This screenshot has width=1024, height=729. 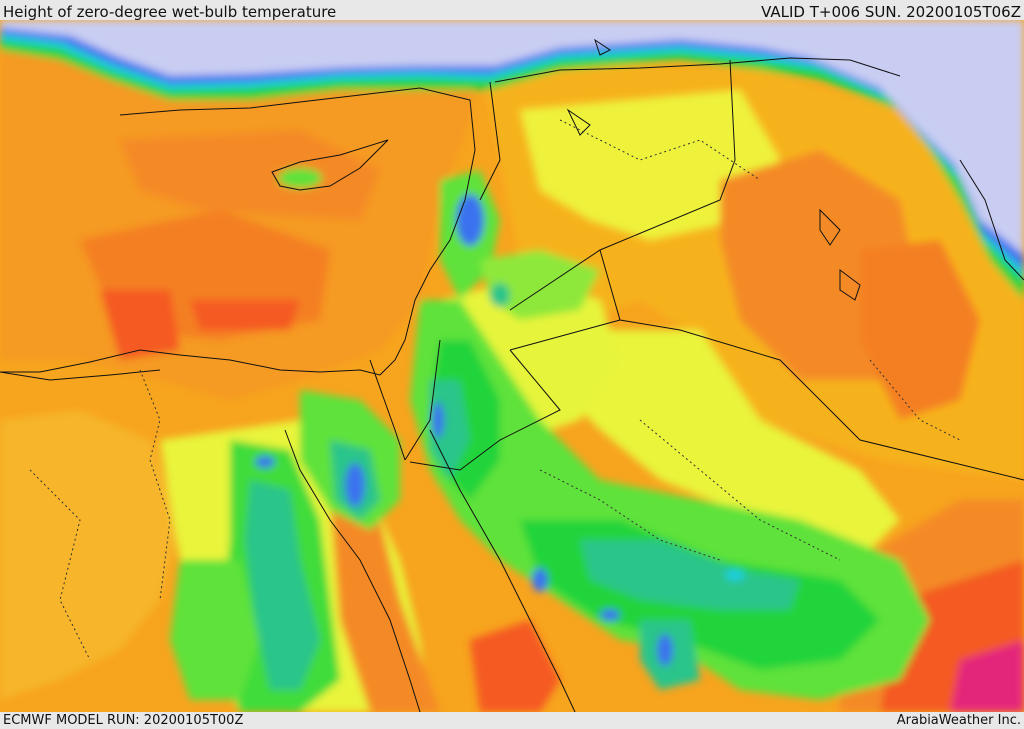 What do you see at coordinates (958, 720) in the screenshot?
I see `credit-label: ArabiaWeather Inc.` at bounding box center [958, 720].